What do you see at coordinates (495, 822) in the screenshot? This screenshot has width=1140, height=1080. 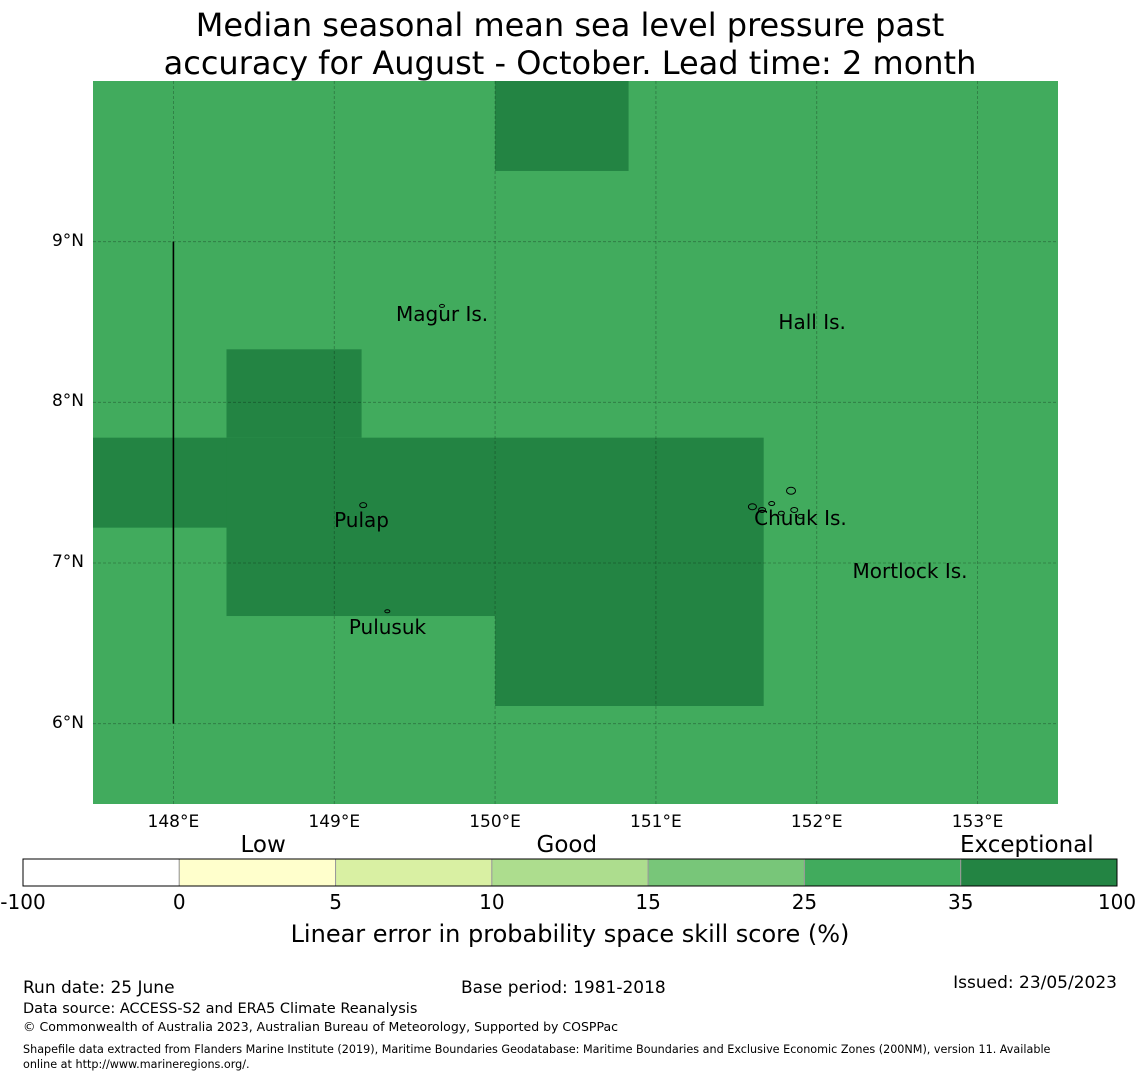 I see `lon-tick-label: 150°E` at bounding box center [495, 822].